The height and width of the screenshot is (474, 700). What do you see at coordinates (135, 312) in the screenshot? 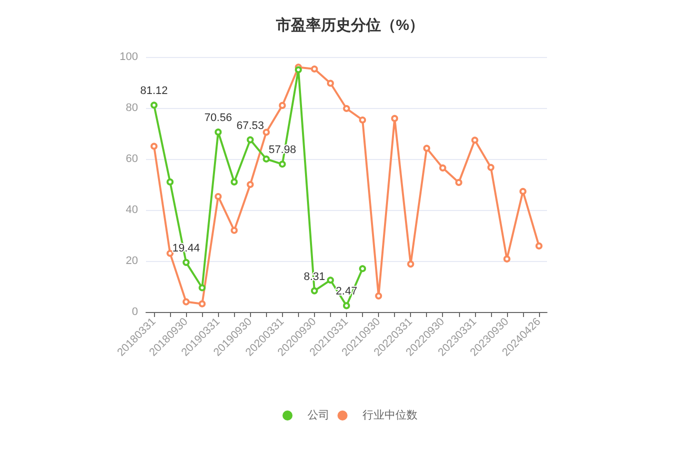
I see `y-tick-label: 0` at bounding box center [135, 312].